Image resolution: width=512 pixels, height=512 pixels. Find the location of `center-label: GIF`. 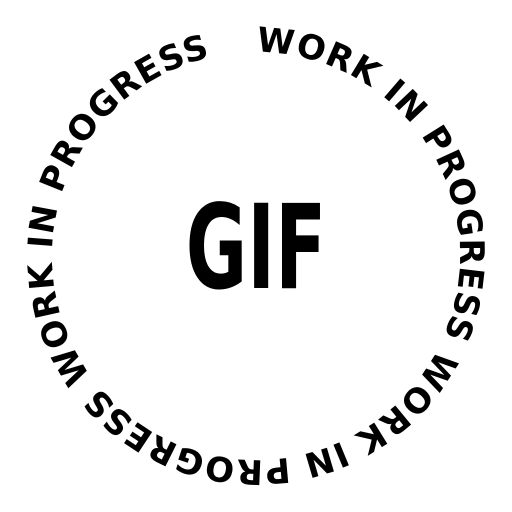

center-label: GIF is located at coordinates (256, 249).